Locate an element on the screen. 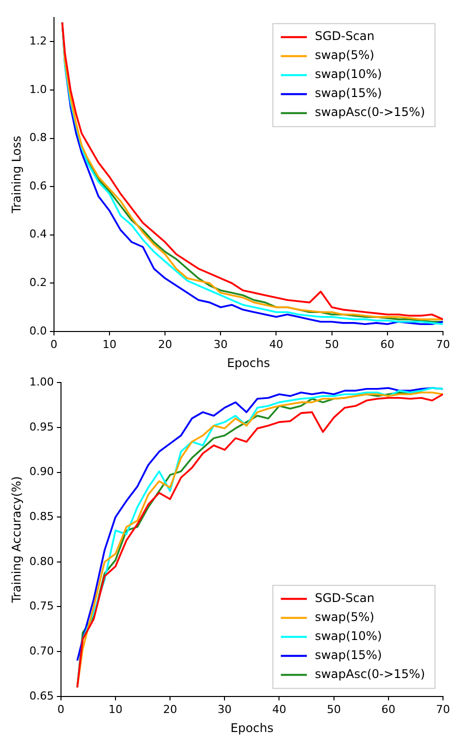 This screenshot has width=461, height=746. y-tick-label: 0.65 is located at coordinates (41, 695).